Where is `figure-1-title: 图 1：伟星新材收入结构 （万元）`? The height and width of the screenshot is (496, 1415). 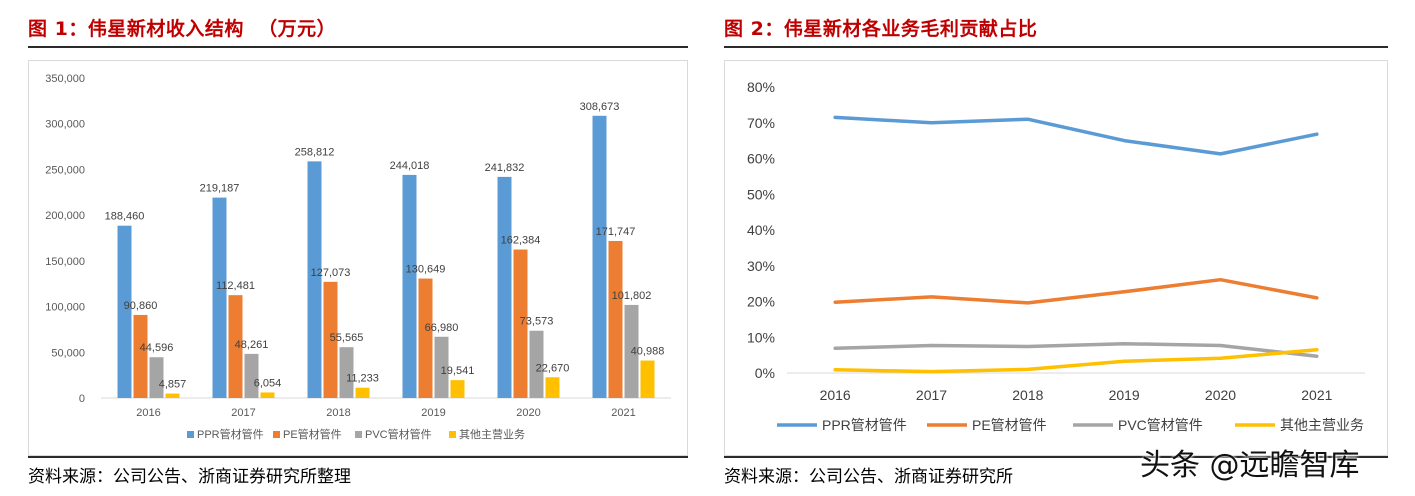
figure-1-title: 图 1：伟星新材收入结构 （万元） is located at coordinates (182, 29).